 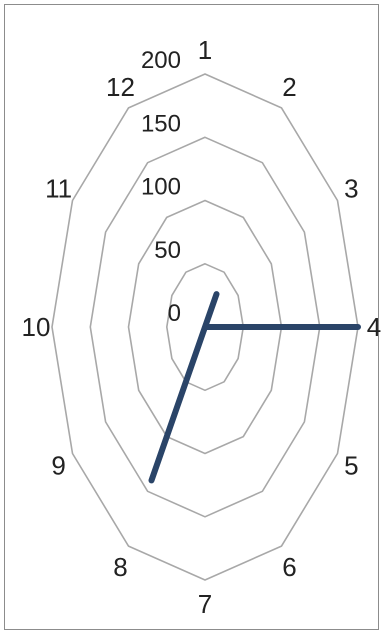 I want to click on tick-label-4: 200, so click(x=161, y=60).